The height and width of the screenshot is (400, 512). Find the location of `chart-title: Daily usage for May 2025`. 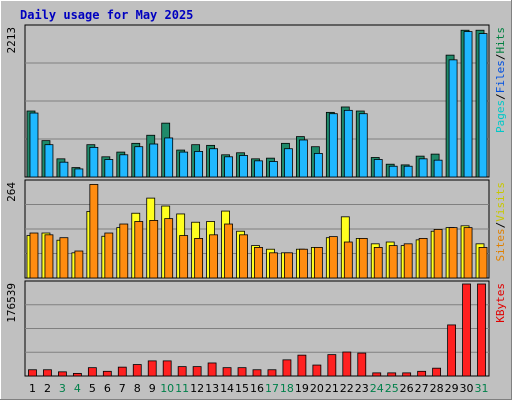

chart-title: Daily usage for May 2025 is located at coordinates (106, 15).